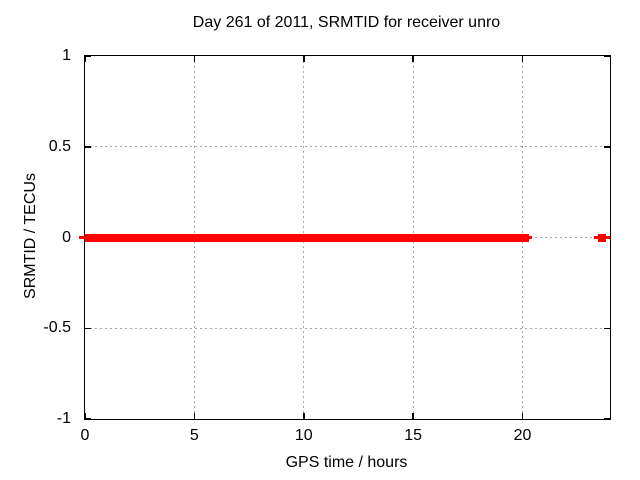 This screenshot has width=640, height=480. I want to click on gridline-y-0.5, so click(347, 147).